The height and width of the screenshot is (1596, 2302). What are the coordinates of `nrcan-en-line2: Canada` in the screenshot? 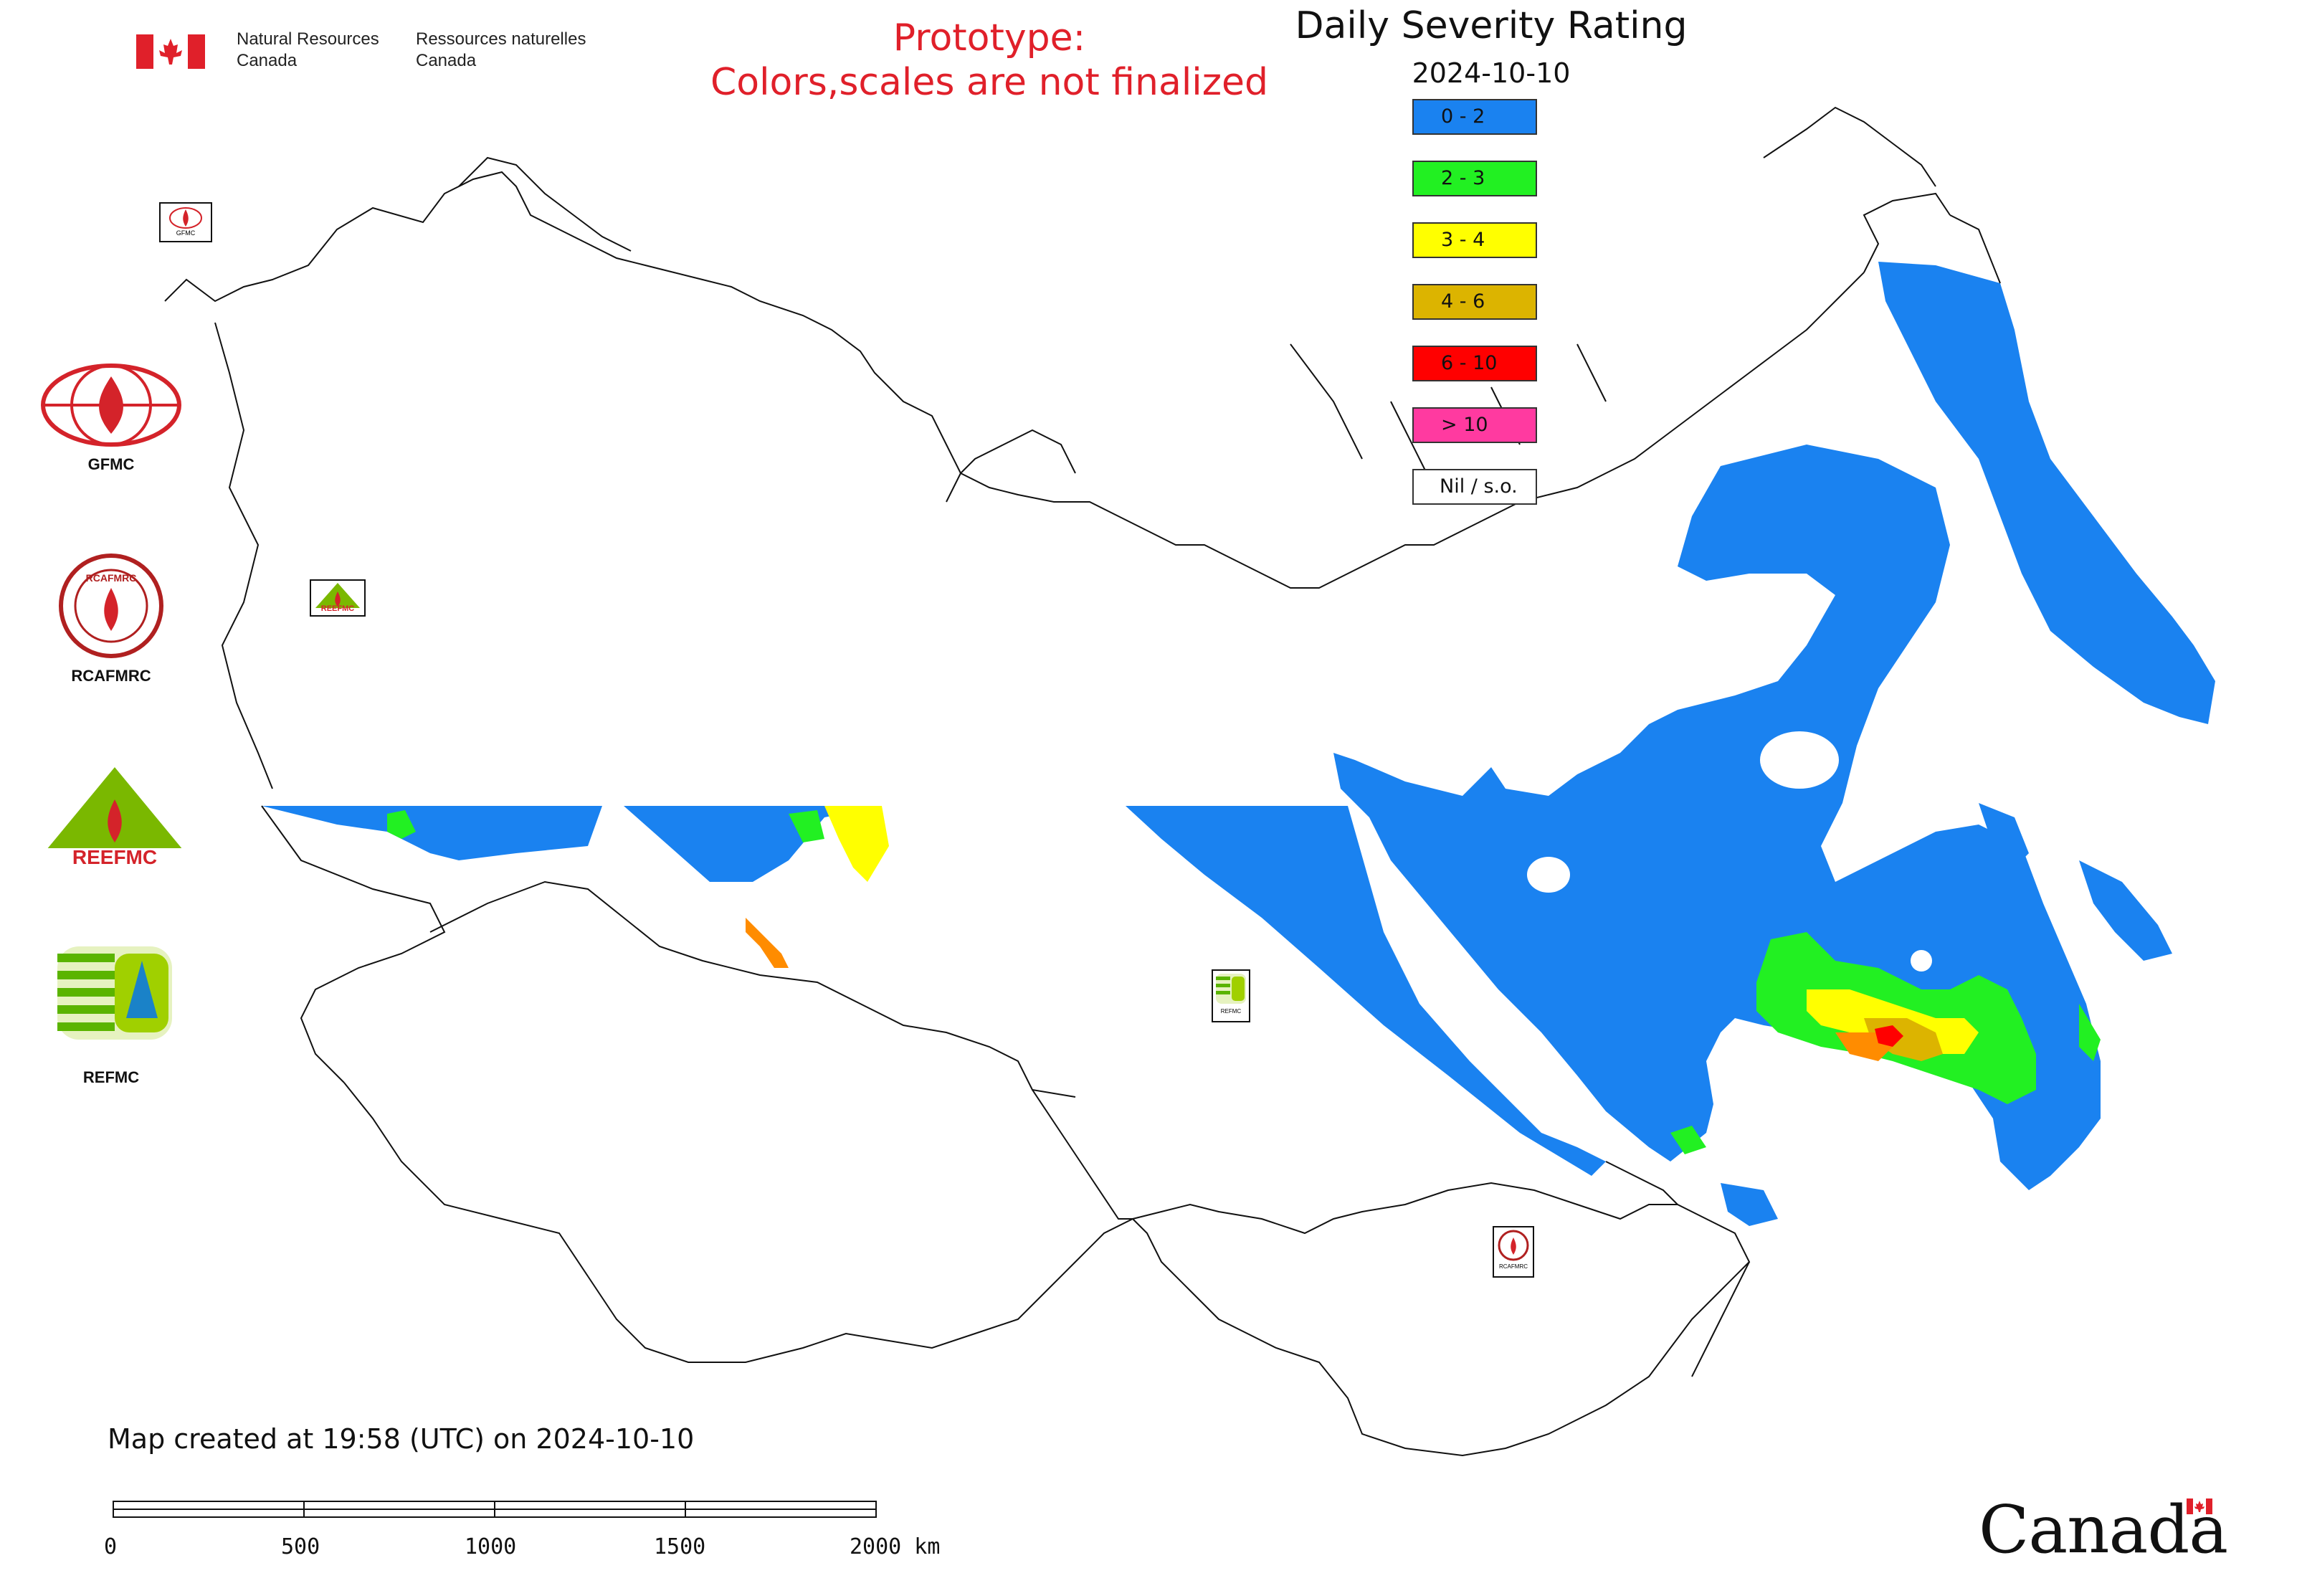 It's located at (268, 60).